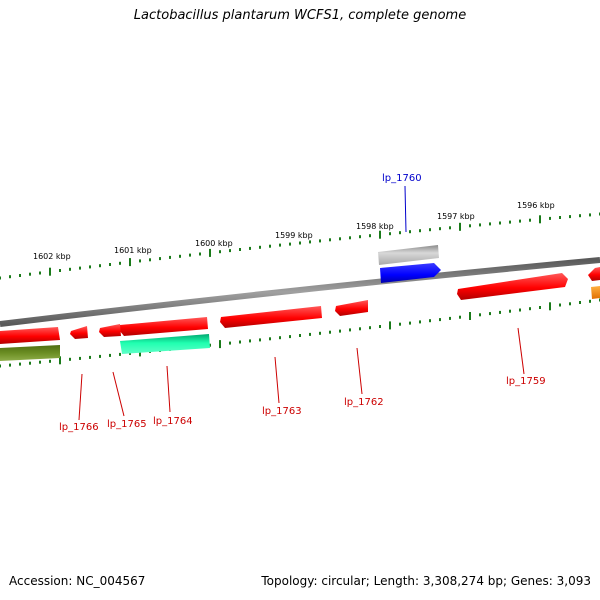  Describe the element at coordinates (282, 411) in the screenshot. I see `gene-label-lp-1763: lp_1763` at that location.